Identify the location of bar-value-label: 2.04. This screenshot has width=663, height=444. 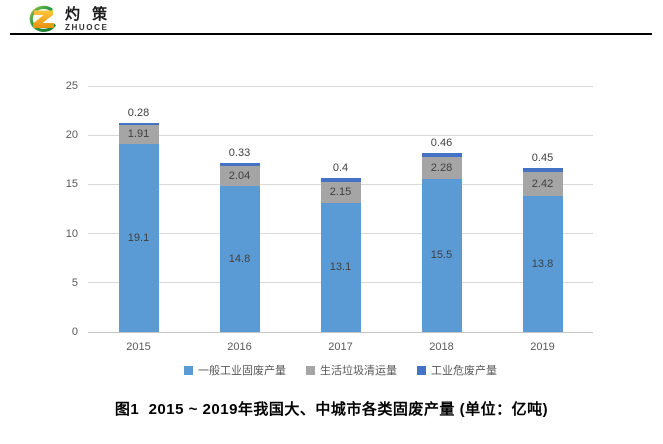
(239, 175).